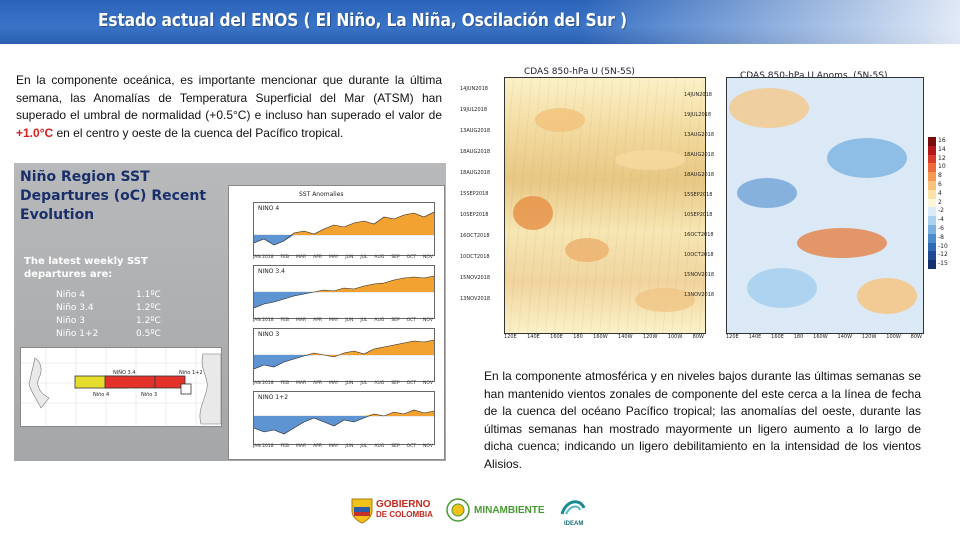 The height and width of the screenshot is (540, 960). Describe the element at coordinates (698, 337) in the screenshot. I see `lon-tick: 80W` at that location.